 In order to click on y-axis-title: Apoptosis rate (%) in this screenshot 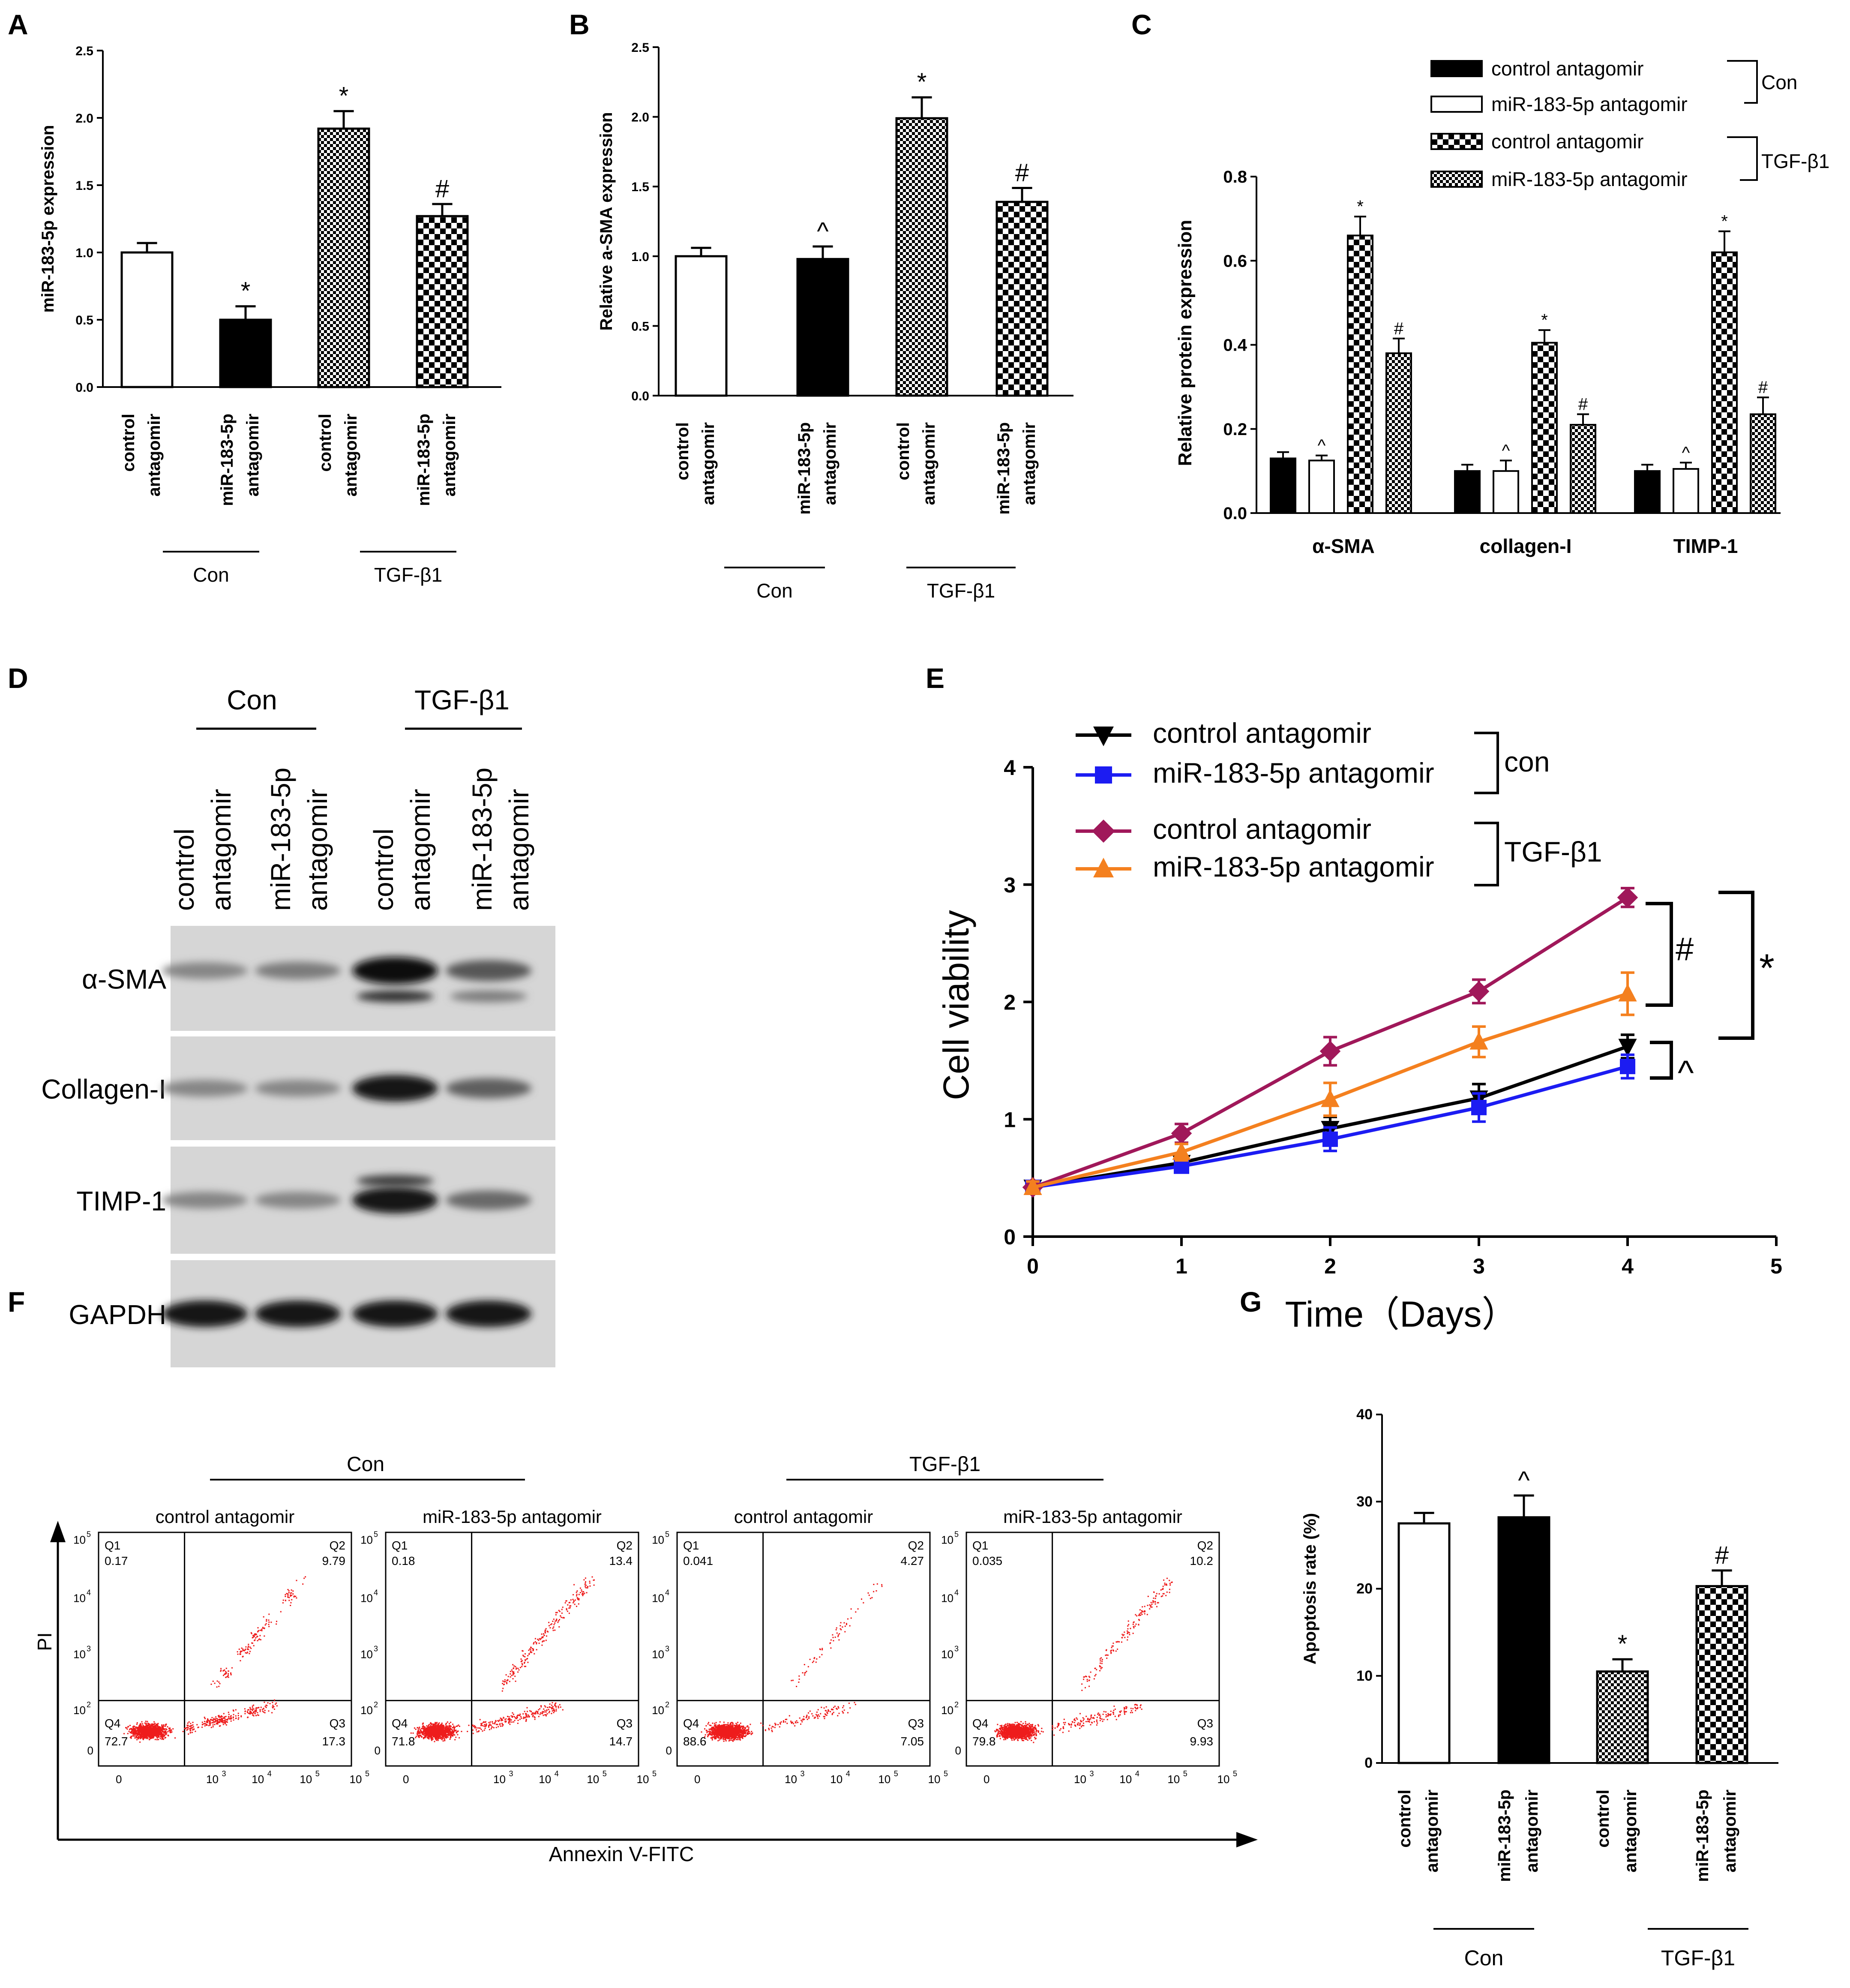, I will do `click(1310, 1588)`.